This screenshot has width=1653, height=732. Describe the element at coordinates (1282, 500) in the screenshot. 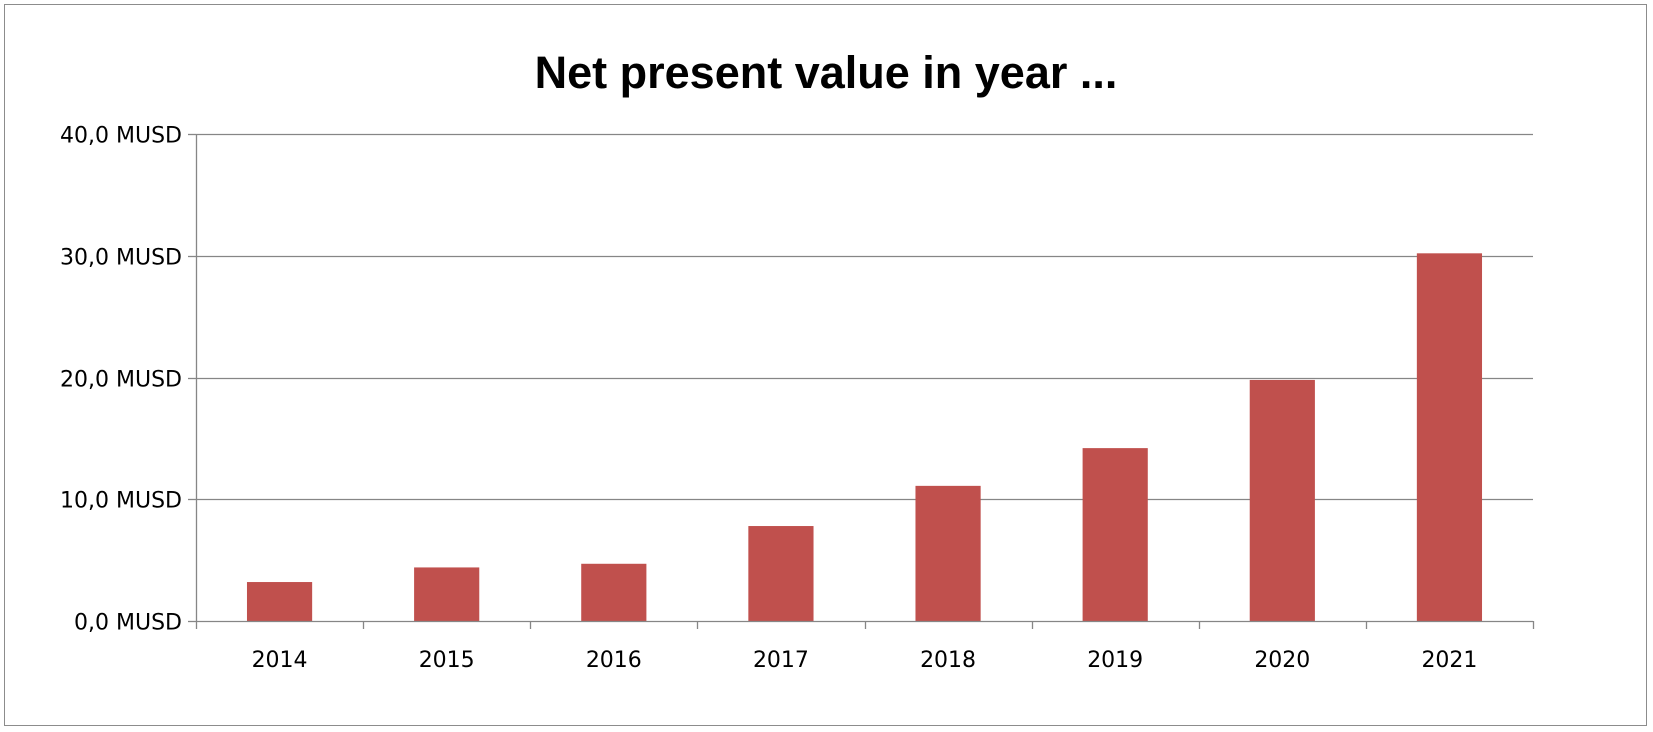

I see `bar-2020` at that location.